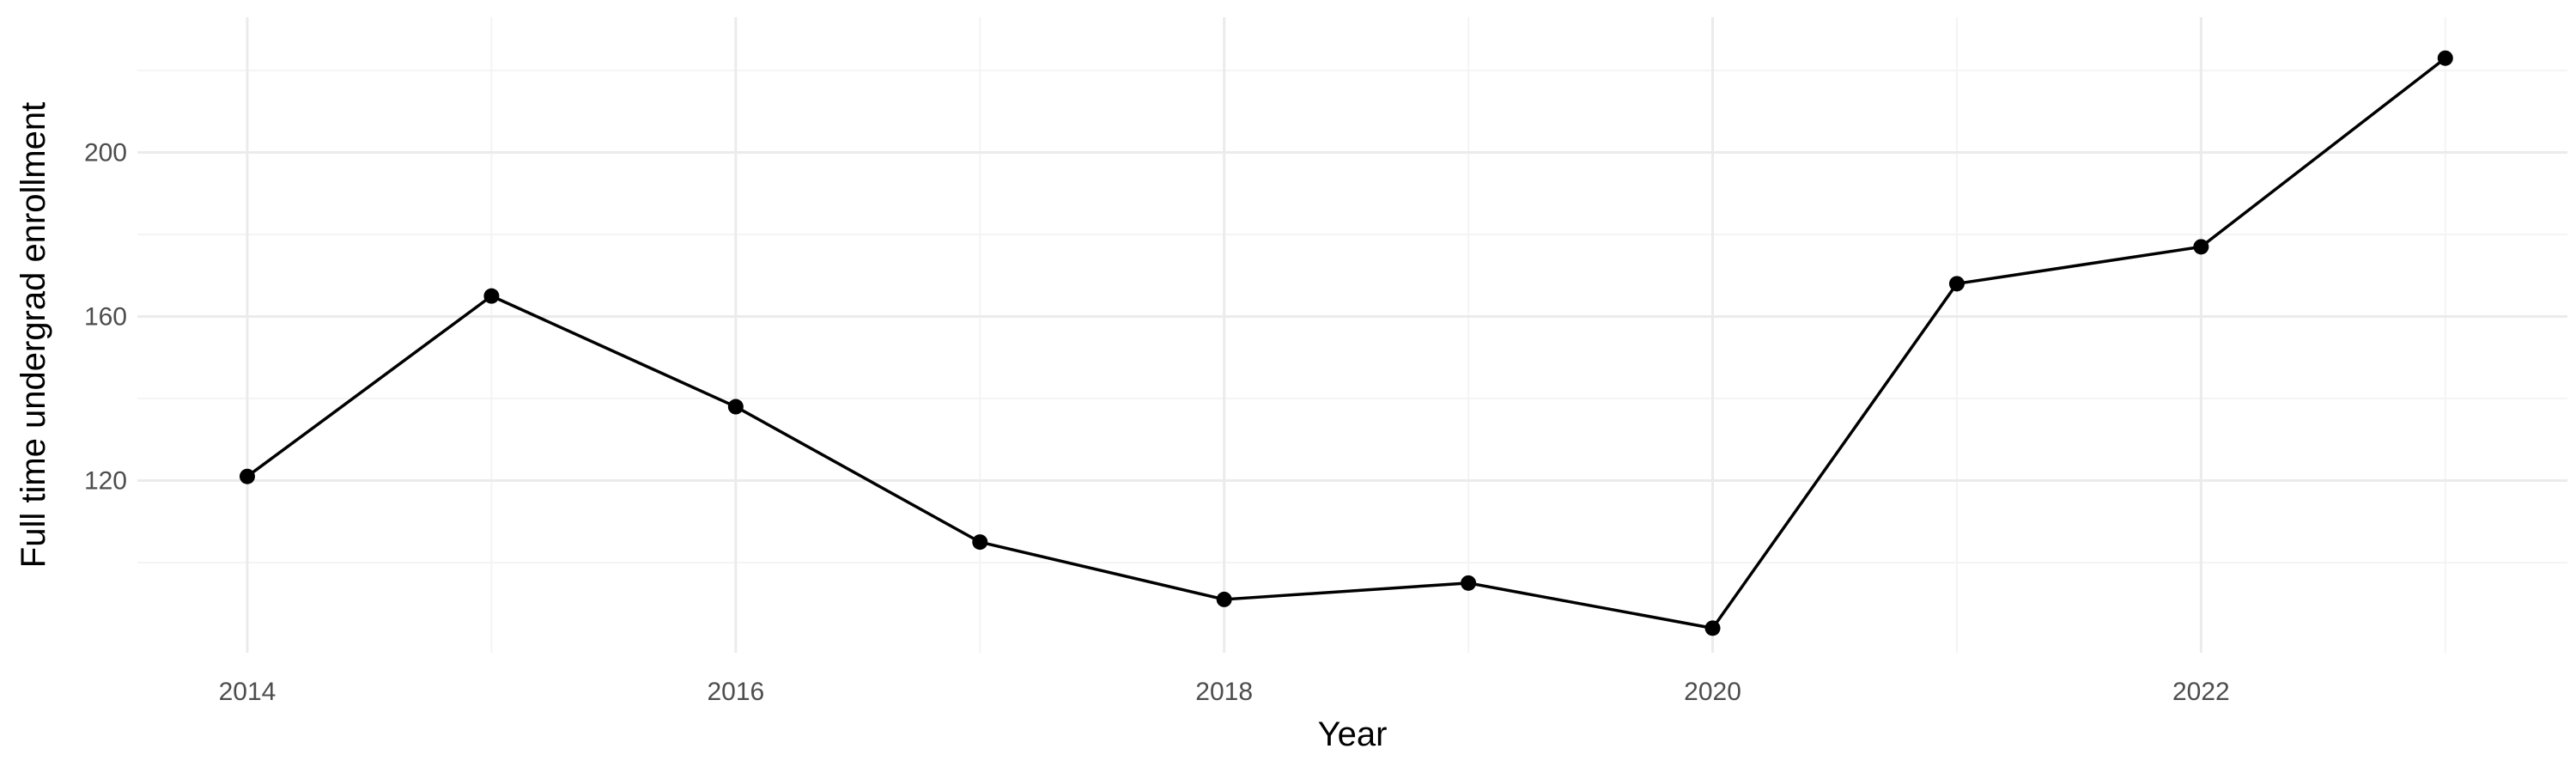 Image resolution: width=2576 pixels, height=773 pixels. I want to click on x-tick-label: 2016, so click(735, 692).